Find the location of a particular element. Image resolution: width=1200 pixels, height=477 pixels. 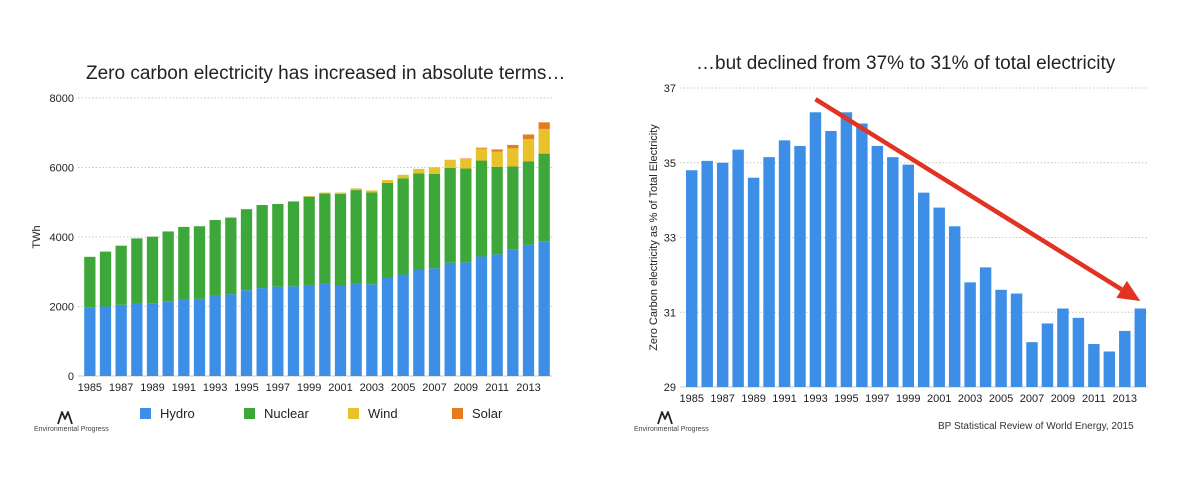

y-tick-label: 6000 is located at coordinates (62, 169).